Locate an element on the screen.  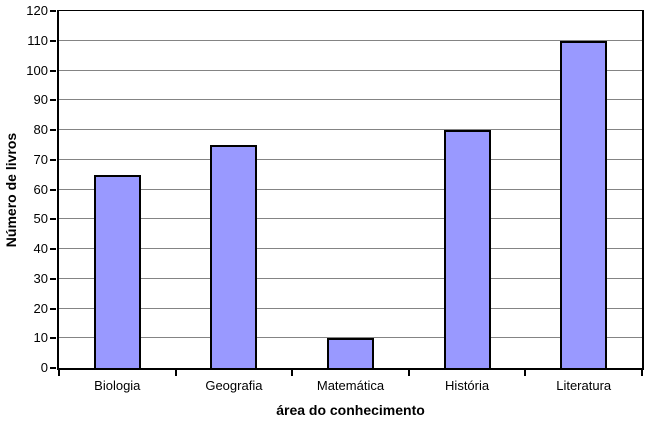
y-tick-label: 70 is located at coordinates (40, 159).